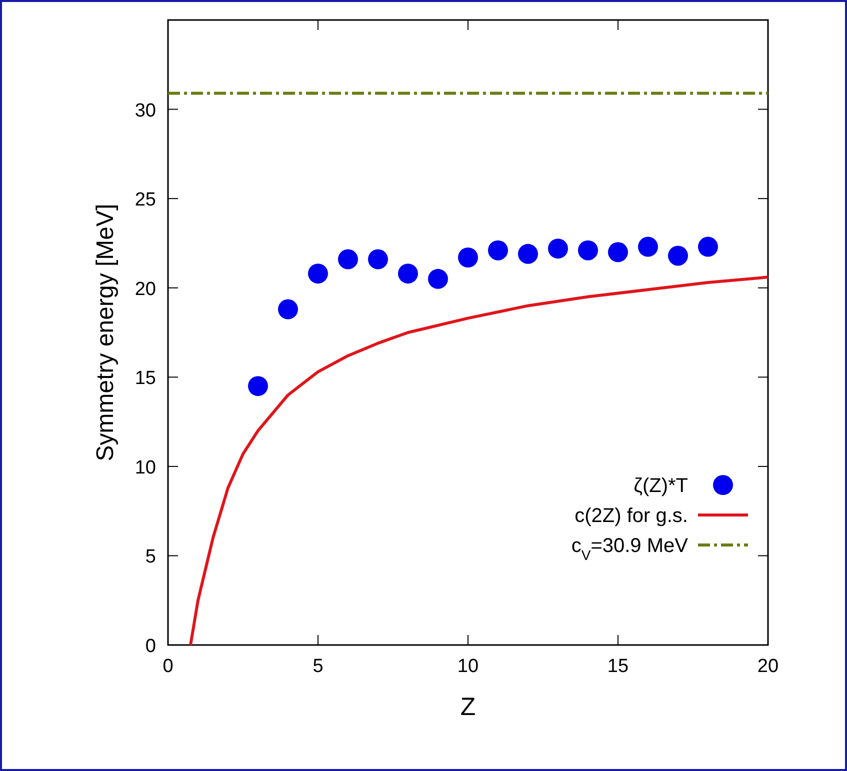  Describe the element at coordinates (468, 707) in the screenshot. I see `x-axis-title: Z` at that location.